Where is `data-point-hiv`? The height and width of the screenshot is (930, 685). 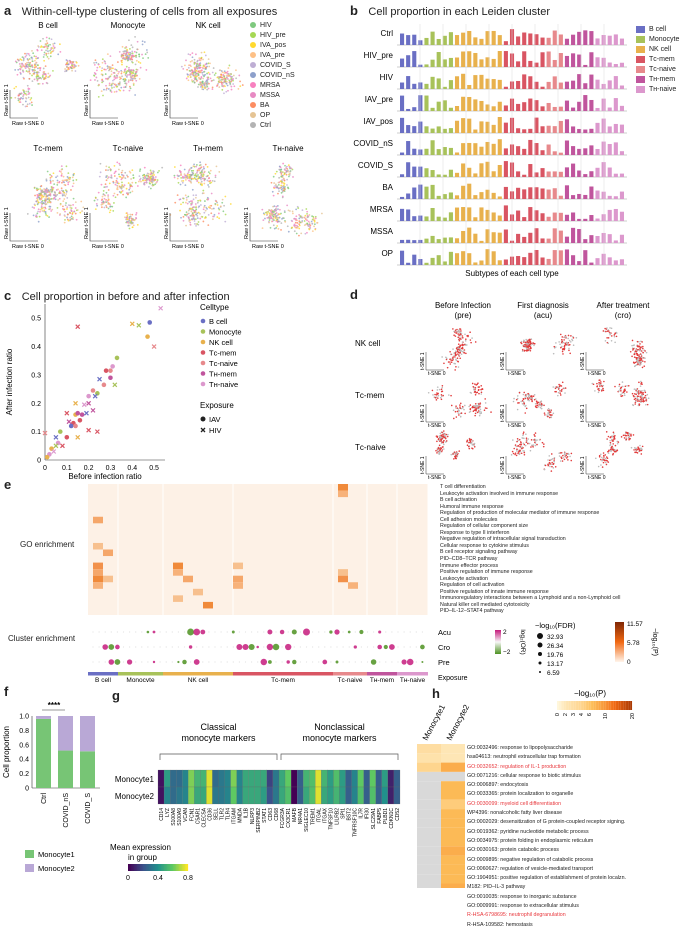
data-point-hiv is located at coordinates (93, 410).